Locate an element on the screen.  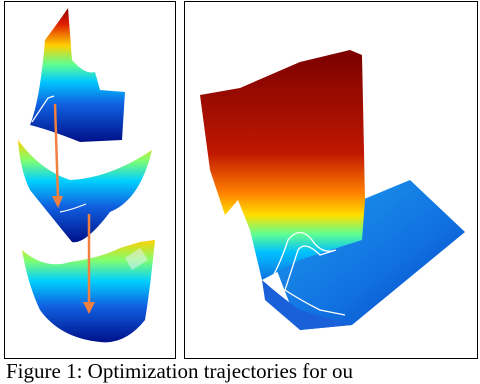
surface-base is located at coordinates (307, 305).